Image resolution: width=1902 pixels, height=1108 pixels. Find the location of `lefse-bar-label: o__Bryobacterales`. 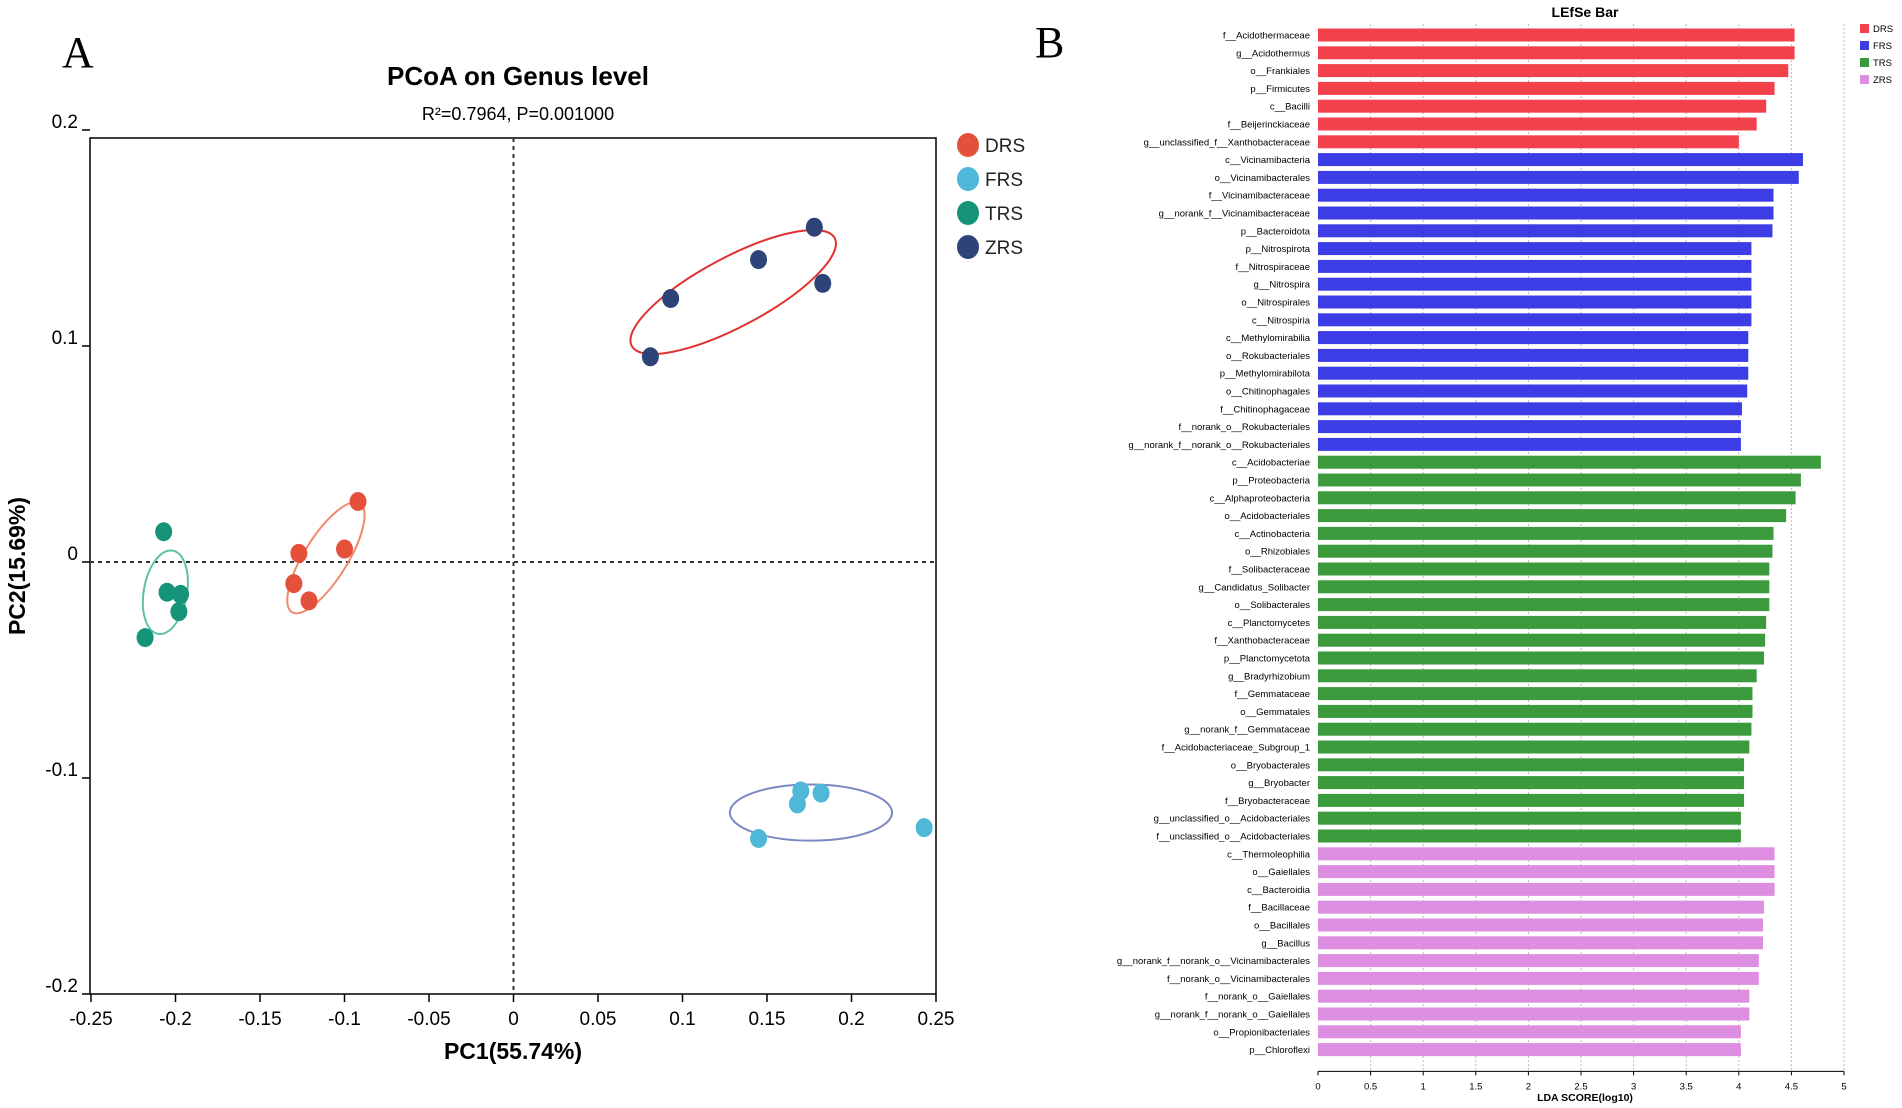

lefse-bar-label: o__Bryobacterales is located at coordinates (1270, 765).